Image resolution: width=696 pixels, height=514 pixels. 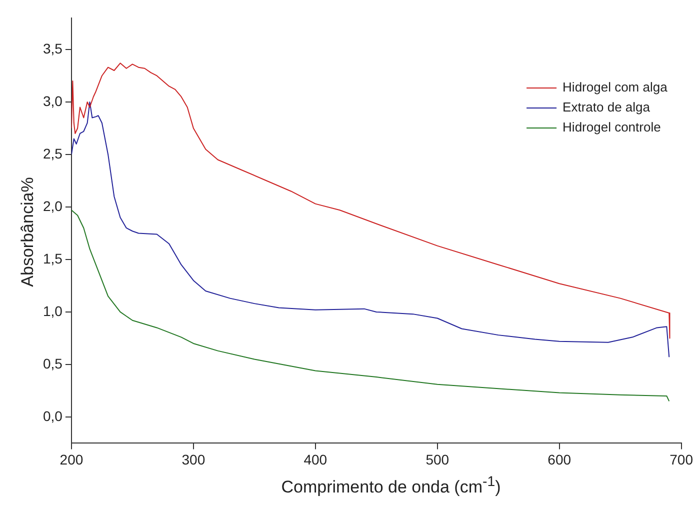 I want to click on x-tick-label: 200, so click(x=72, y=459).